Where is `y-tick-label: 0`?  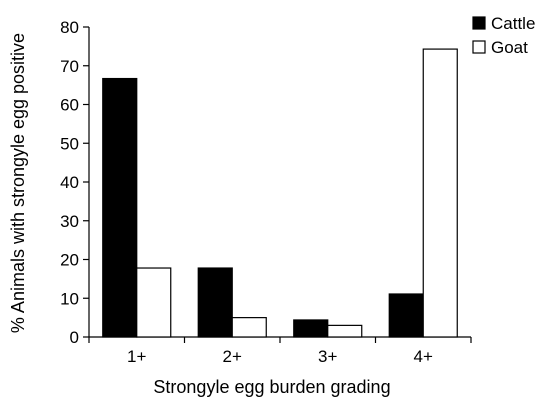 y-tick-label: 0 is located at coordinates (74, 337).